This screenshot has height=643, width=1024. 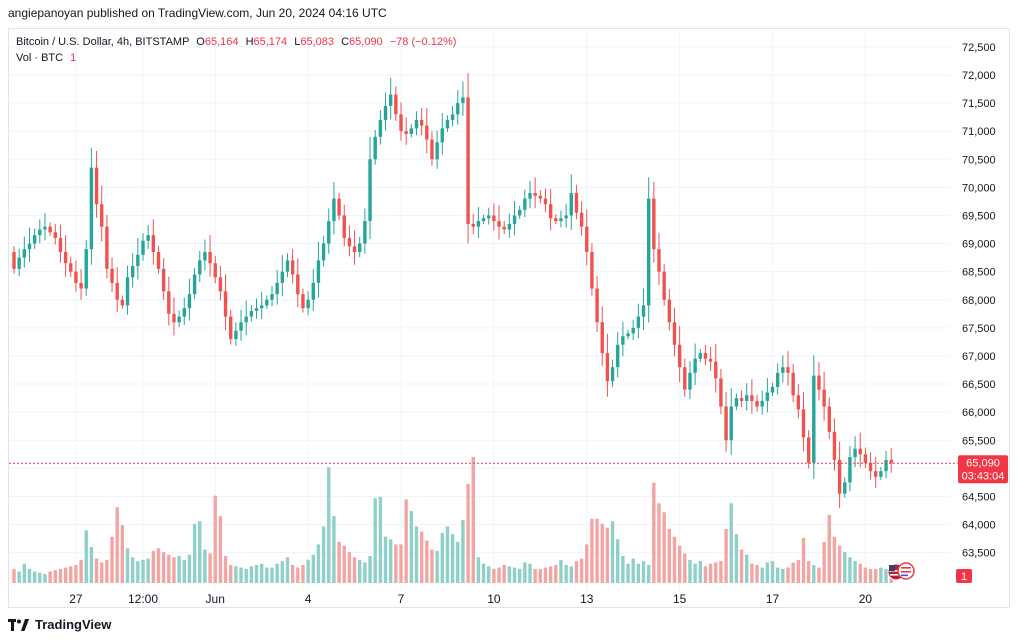 What do you see at coordinates (366, 42) in the screenshot?
I see `legend-close-value: 65,090` at bounding box center [366, 42].